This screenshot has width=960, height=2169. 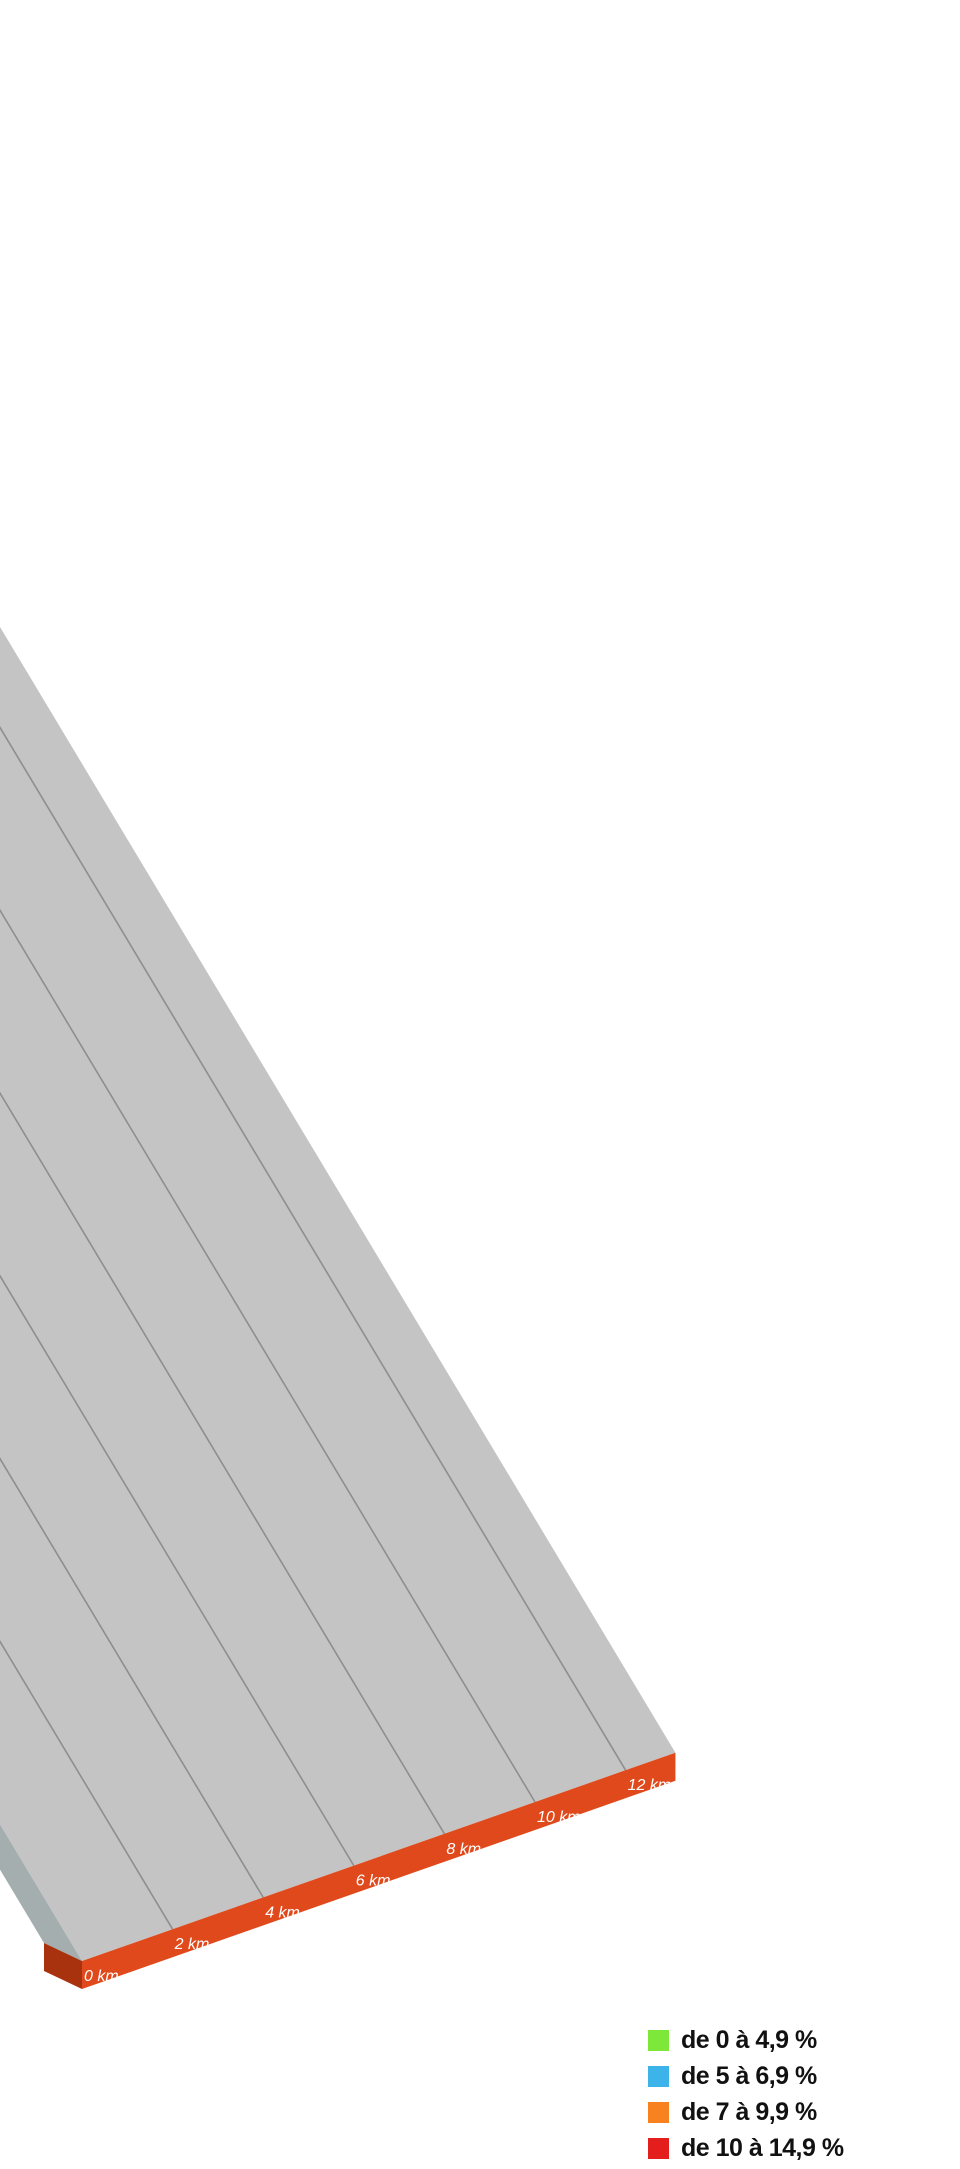 What do you see at coordinates (749, 2075) in the screenshot?
I see `legend-label: de 5 à 6,9 %` at bounding box center [749, 2075].